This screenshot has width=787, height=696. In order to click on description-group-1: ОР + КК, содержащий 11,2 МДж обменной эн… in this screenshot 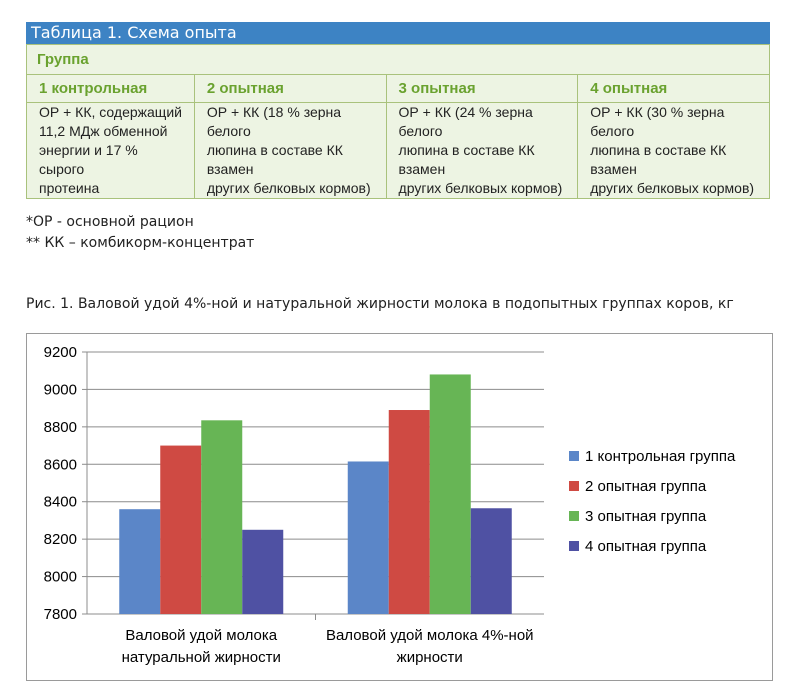, I will do `click(110, 150)`.